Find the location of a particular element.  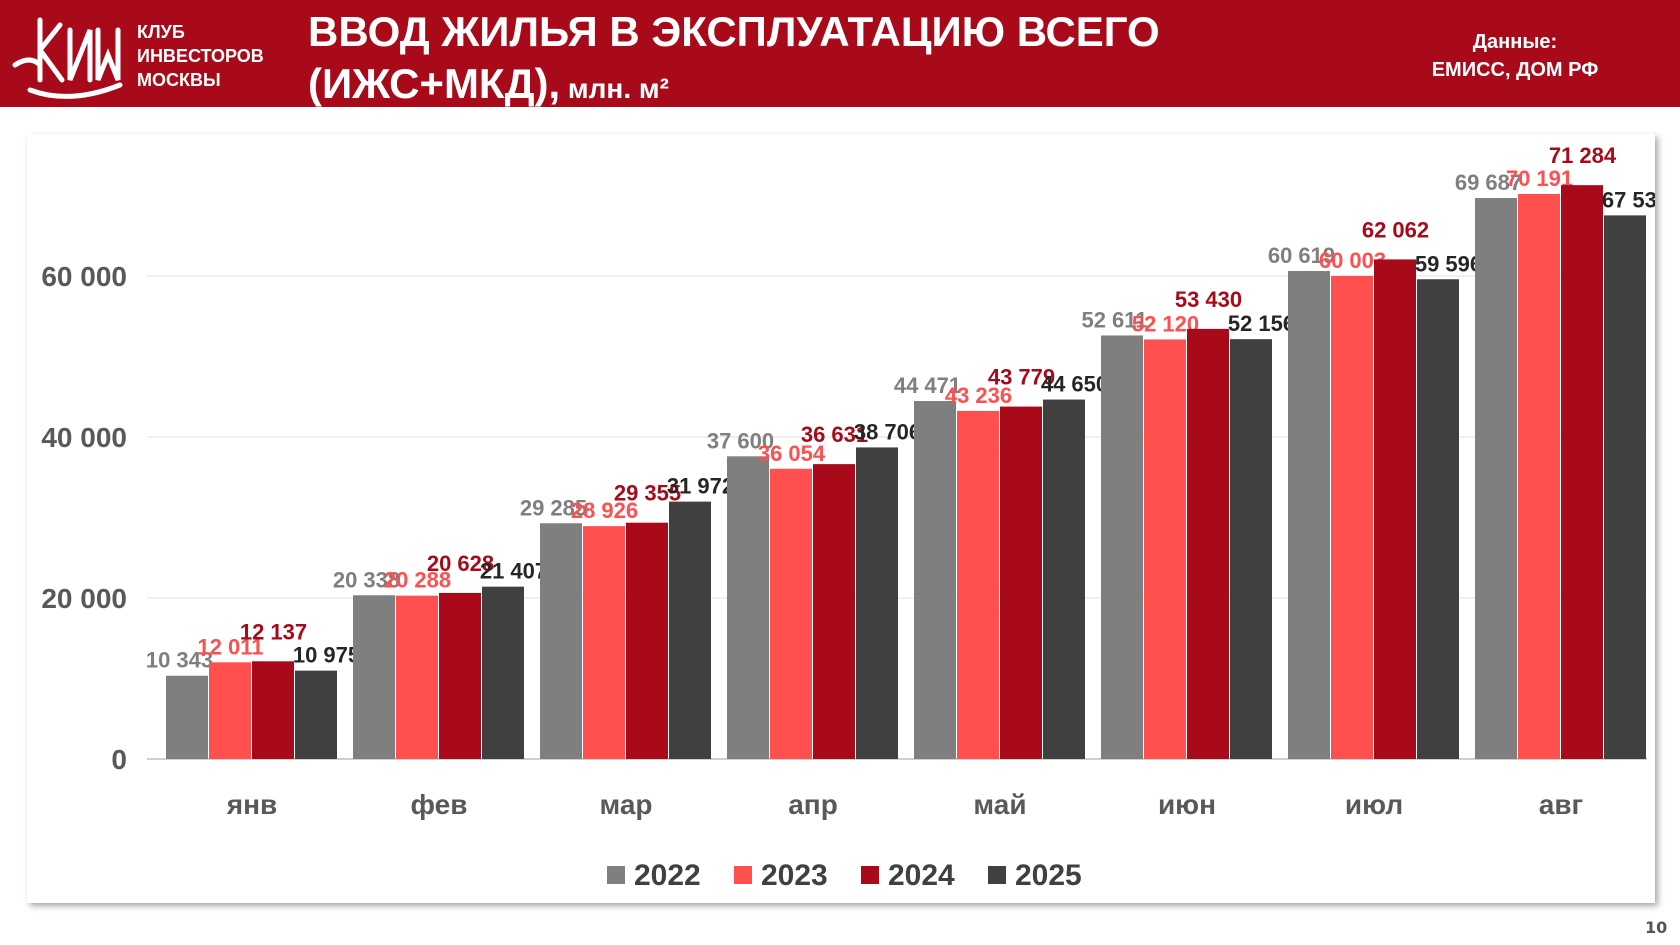

data-label: 69 687 is located at coordinates (1488, 182).